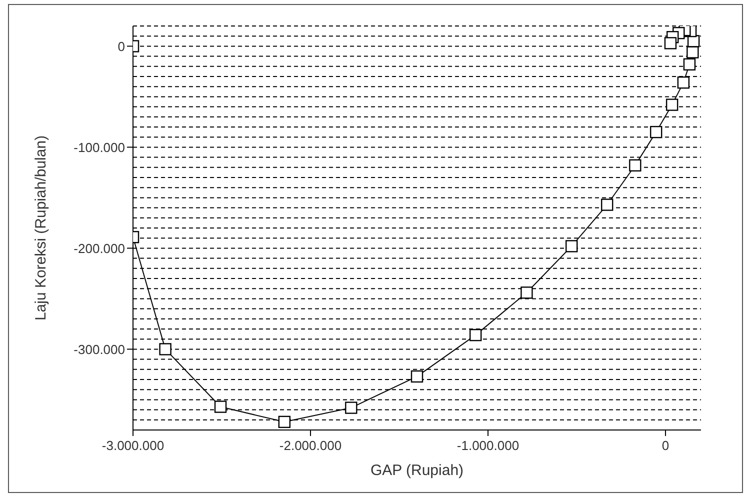 The height and width of the screenshot is (497, 751). I want to click on y-axis-title: Laju Koreksi (Rupiah/bulan), so click(41, 228).